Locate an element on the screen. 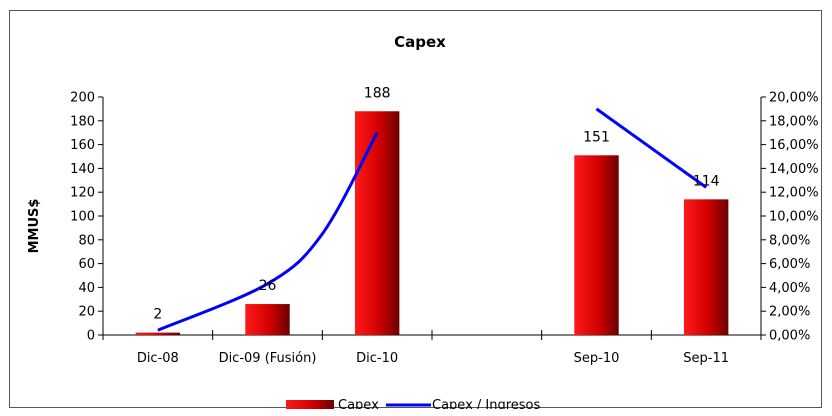 The height and width of the screenshot is (416, 832). legend: Capex Capex / Ingresos is located at coordinates (413, 405).